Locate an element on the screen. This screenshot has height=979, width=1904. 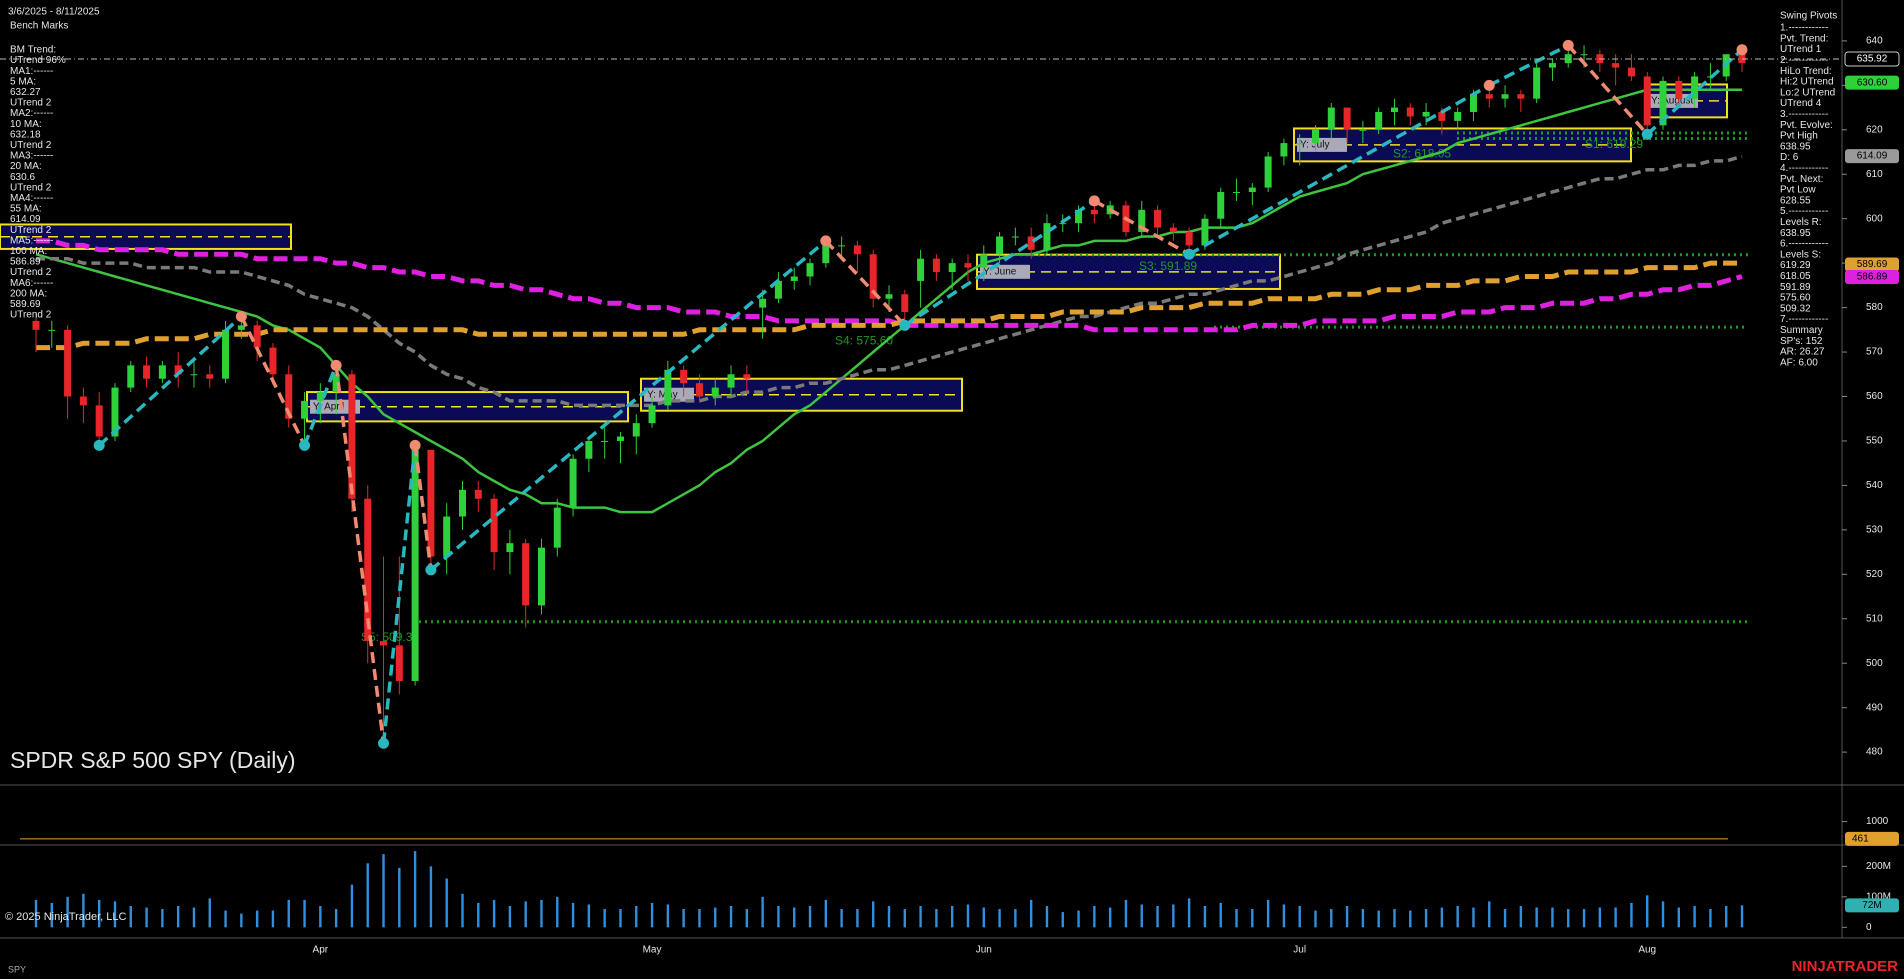
indicator-tick-label: 1000 is located at coordinates (1877, 821).